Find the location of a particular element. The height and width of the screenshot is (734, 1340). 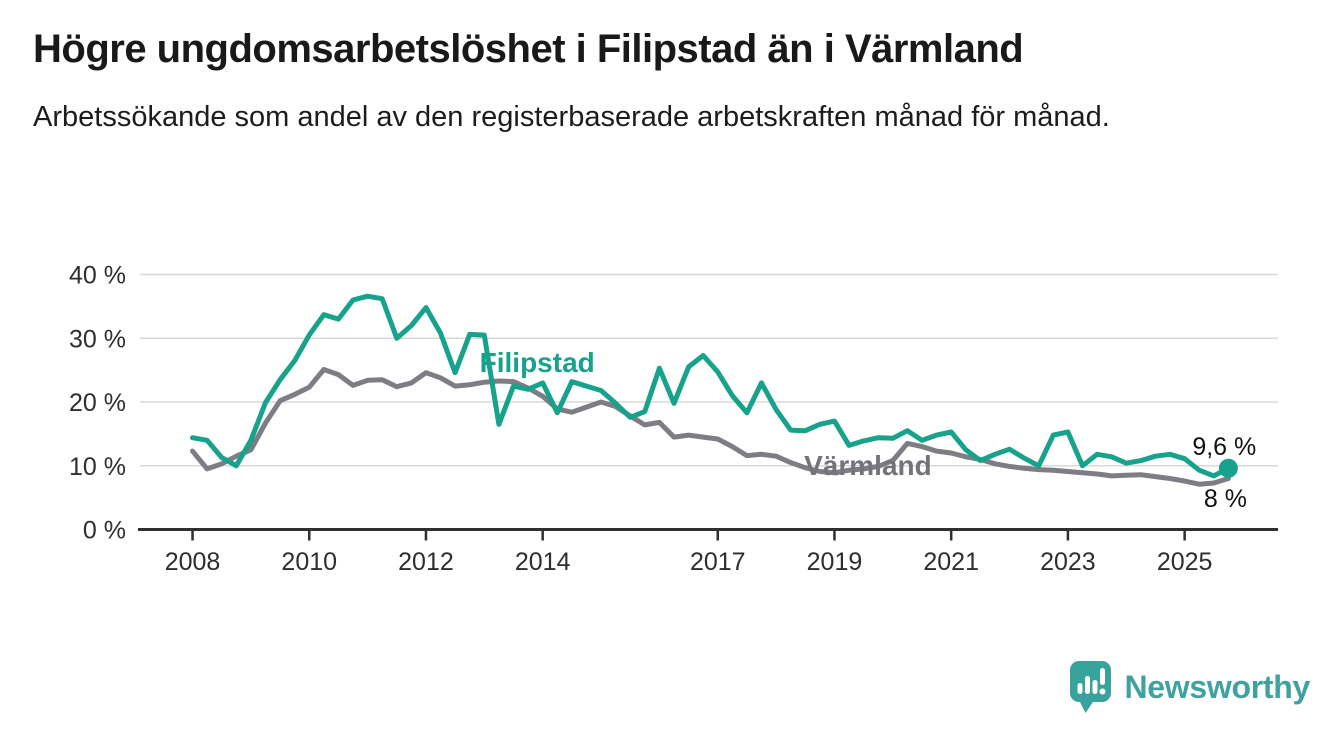

x-axis-tick-label: 2017 is located at coordinates (718, 562).